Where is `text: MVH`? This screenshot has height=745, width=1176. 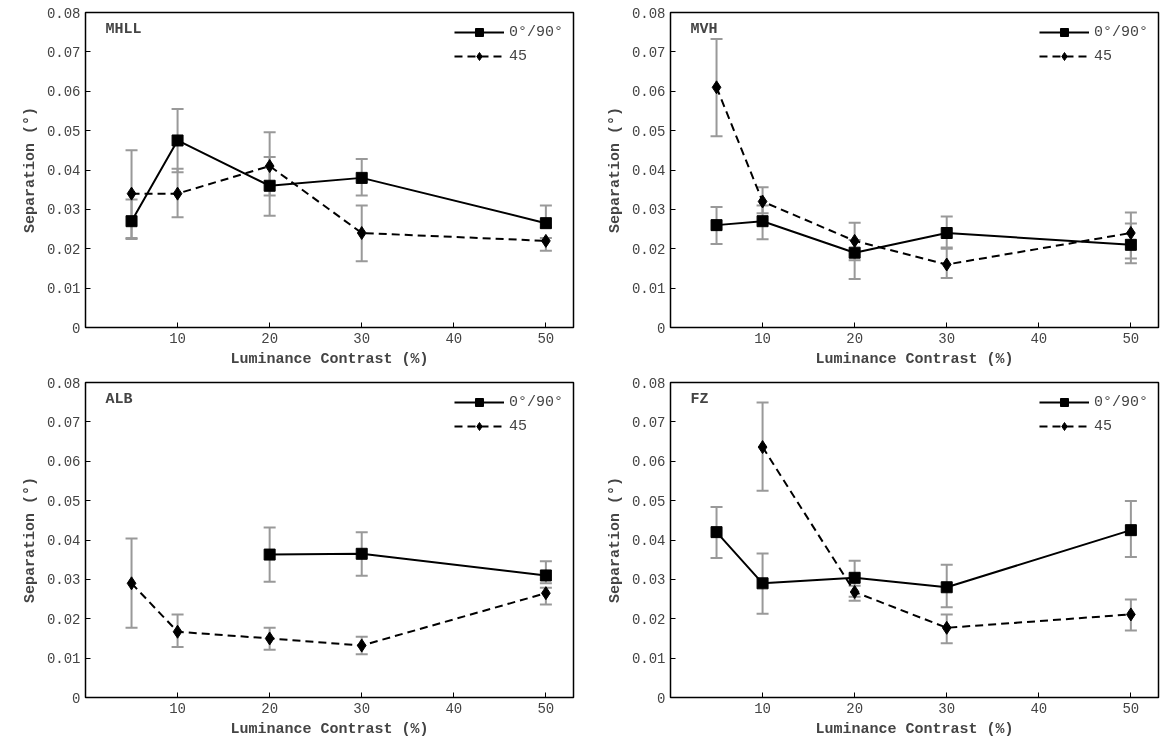
text: MVH is located at coordinates (704, 29).